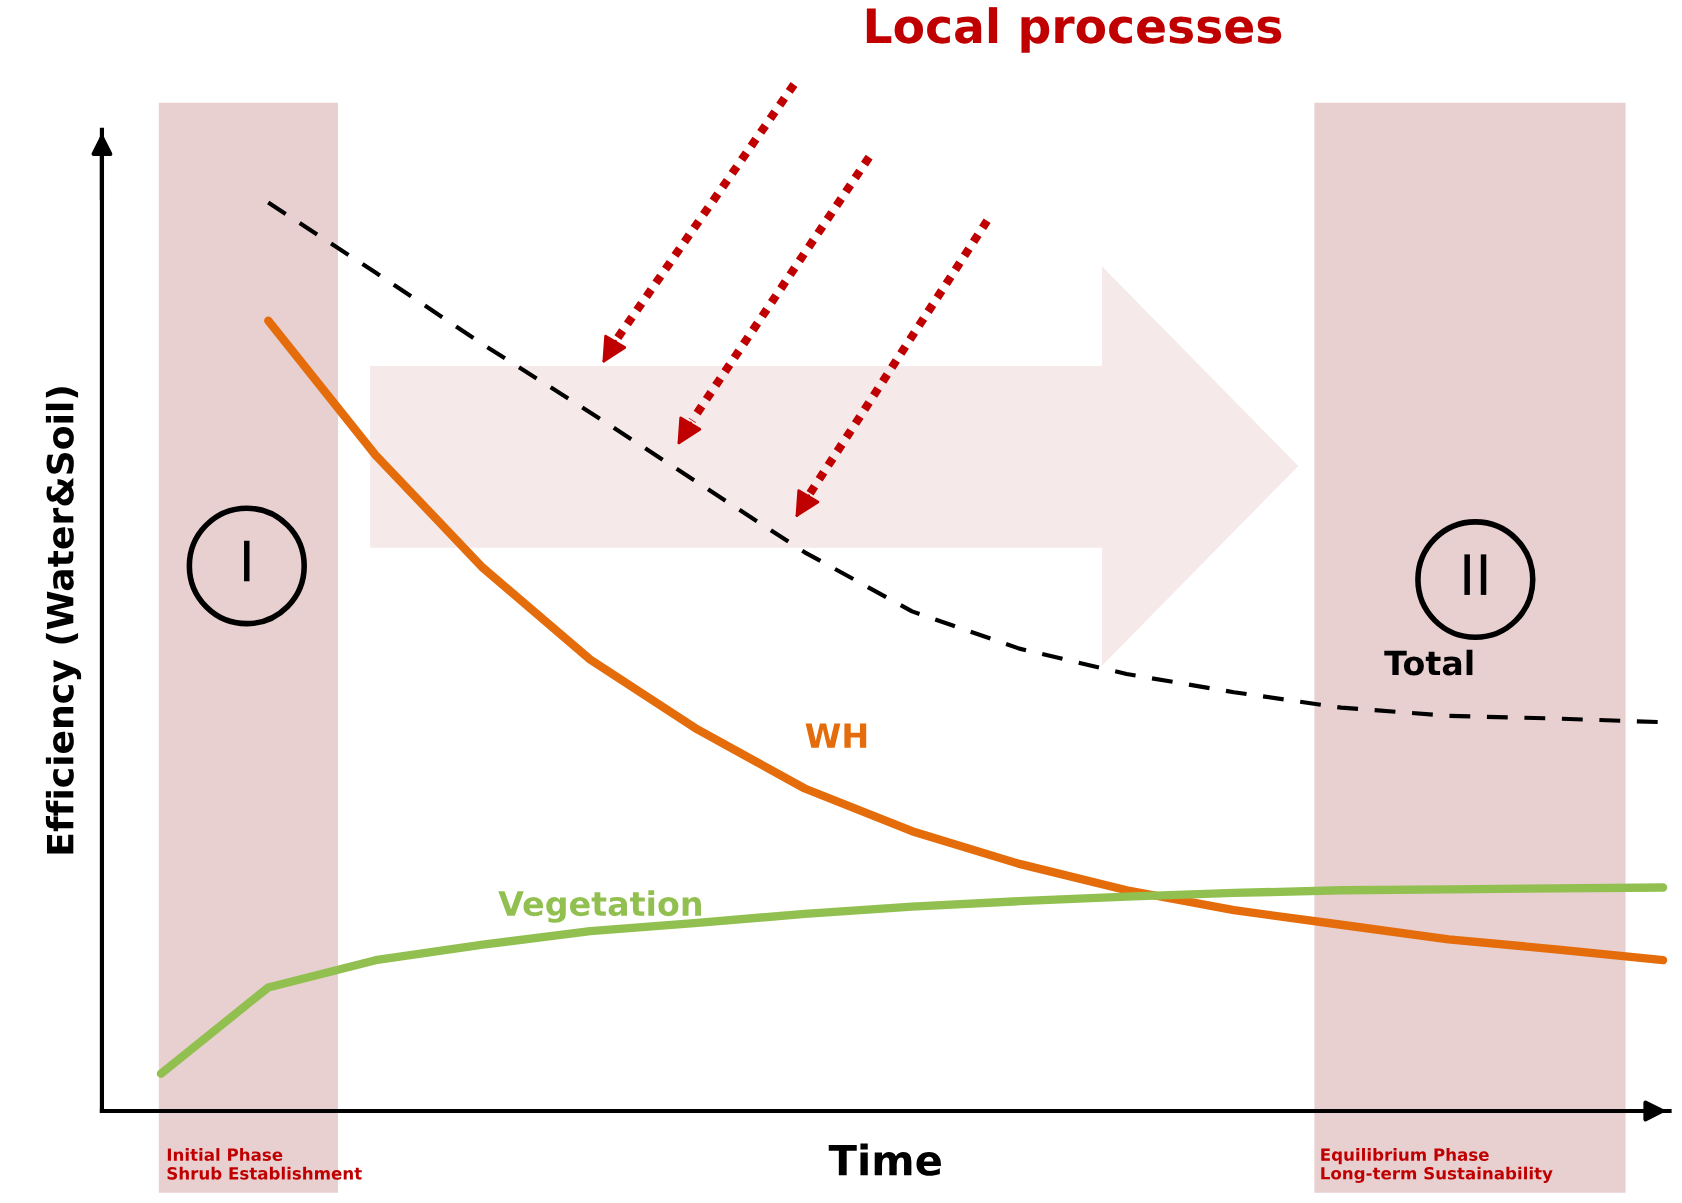  Describe the element at coordinates (884, 1159) in the screenshot. I see `x-axis-title: Time` at that location.